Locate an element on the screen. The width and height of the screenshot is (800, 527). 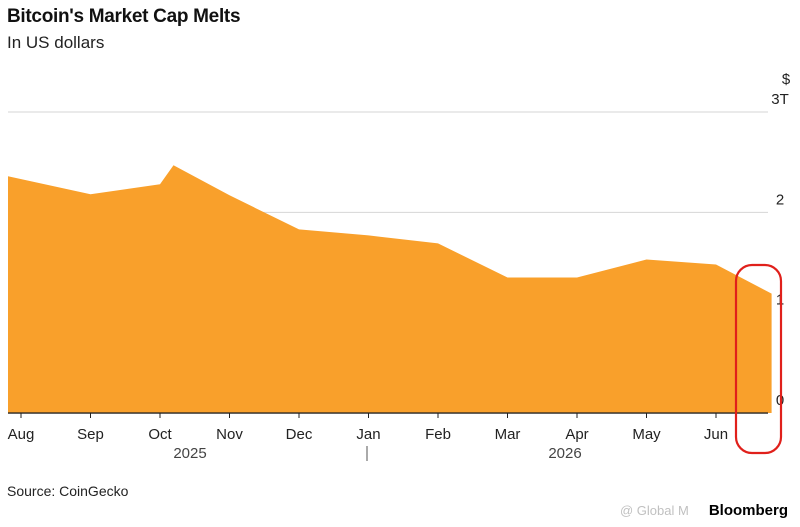
chart-subtitle: In US dollars is located at coordinates (56, 42).